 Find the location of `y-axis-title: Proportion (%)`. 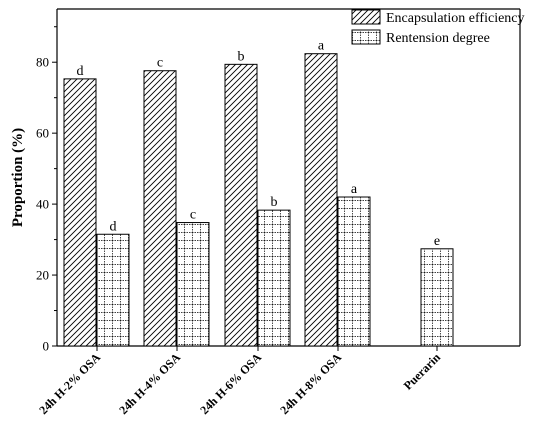

y-axis-title: Proportion (%) is located at coordinates (18, 177).